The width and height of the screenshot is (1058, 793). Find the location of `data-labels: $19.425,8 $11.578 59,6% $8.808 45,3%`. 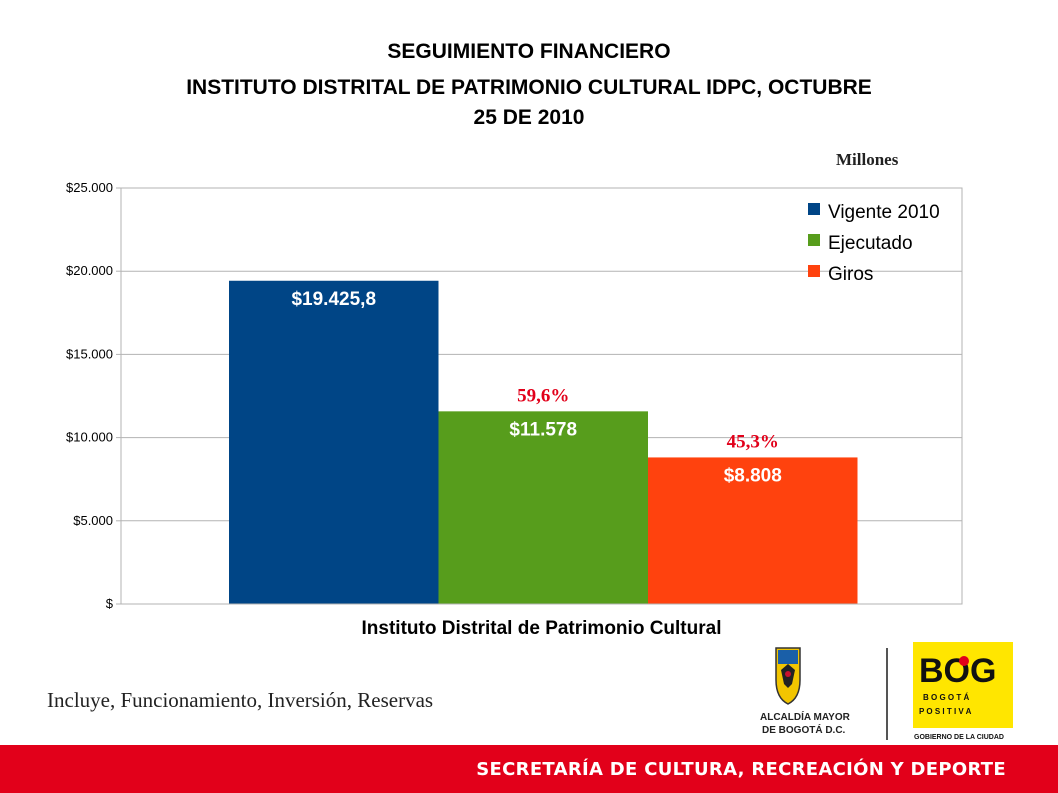

data-labels: $19.425,8 $11.578 59,6% $8.808 45,3% is located at coordinates (536, 388).